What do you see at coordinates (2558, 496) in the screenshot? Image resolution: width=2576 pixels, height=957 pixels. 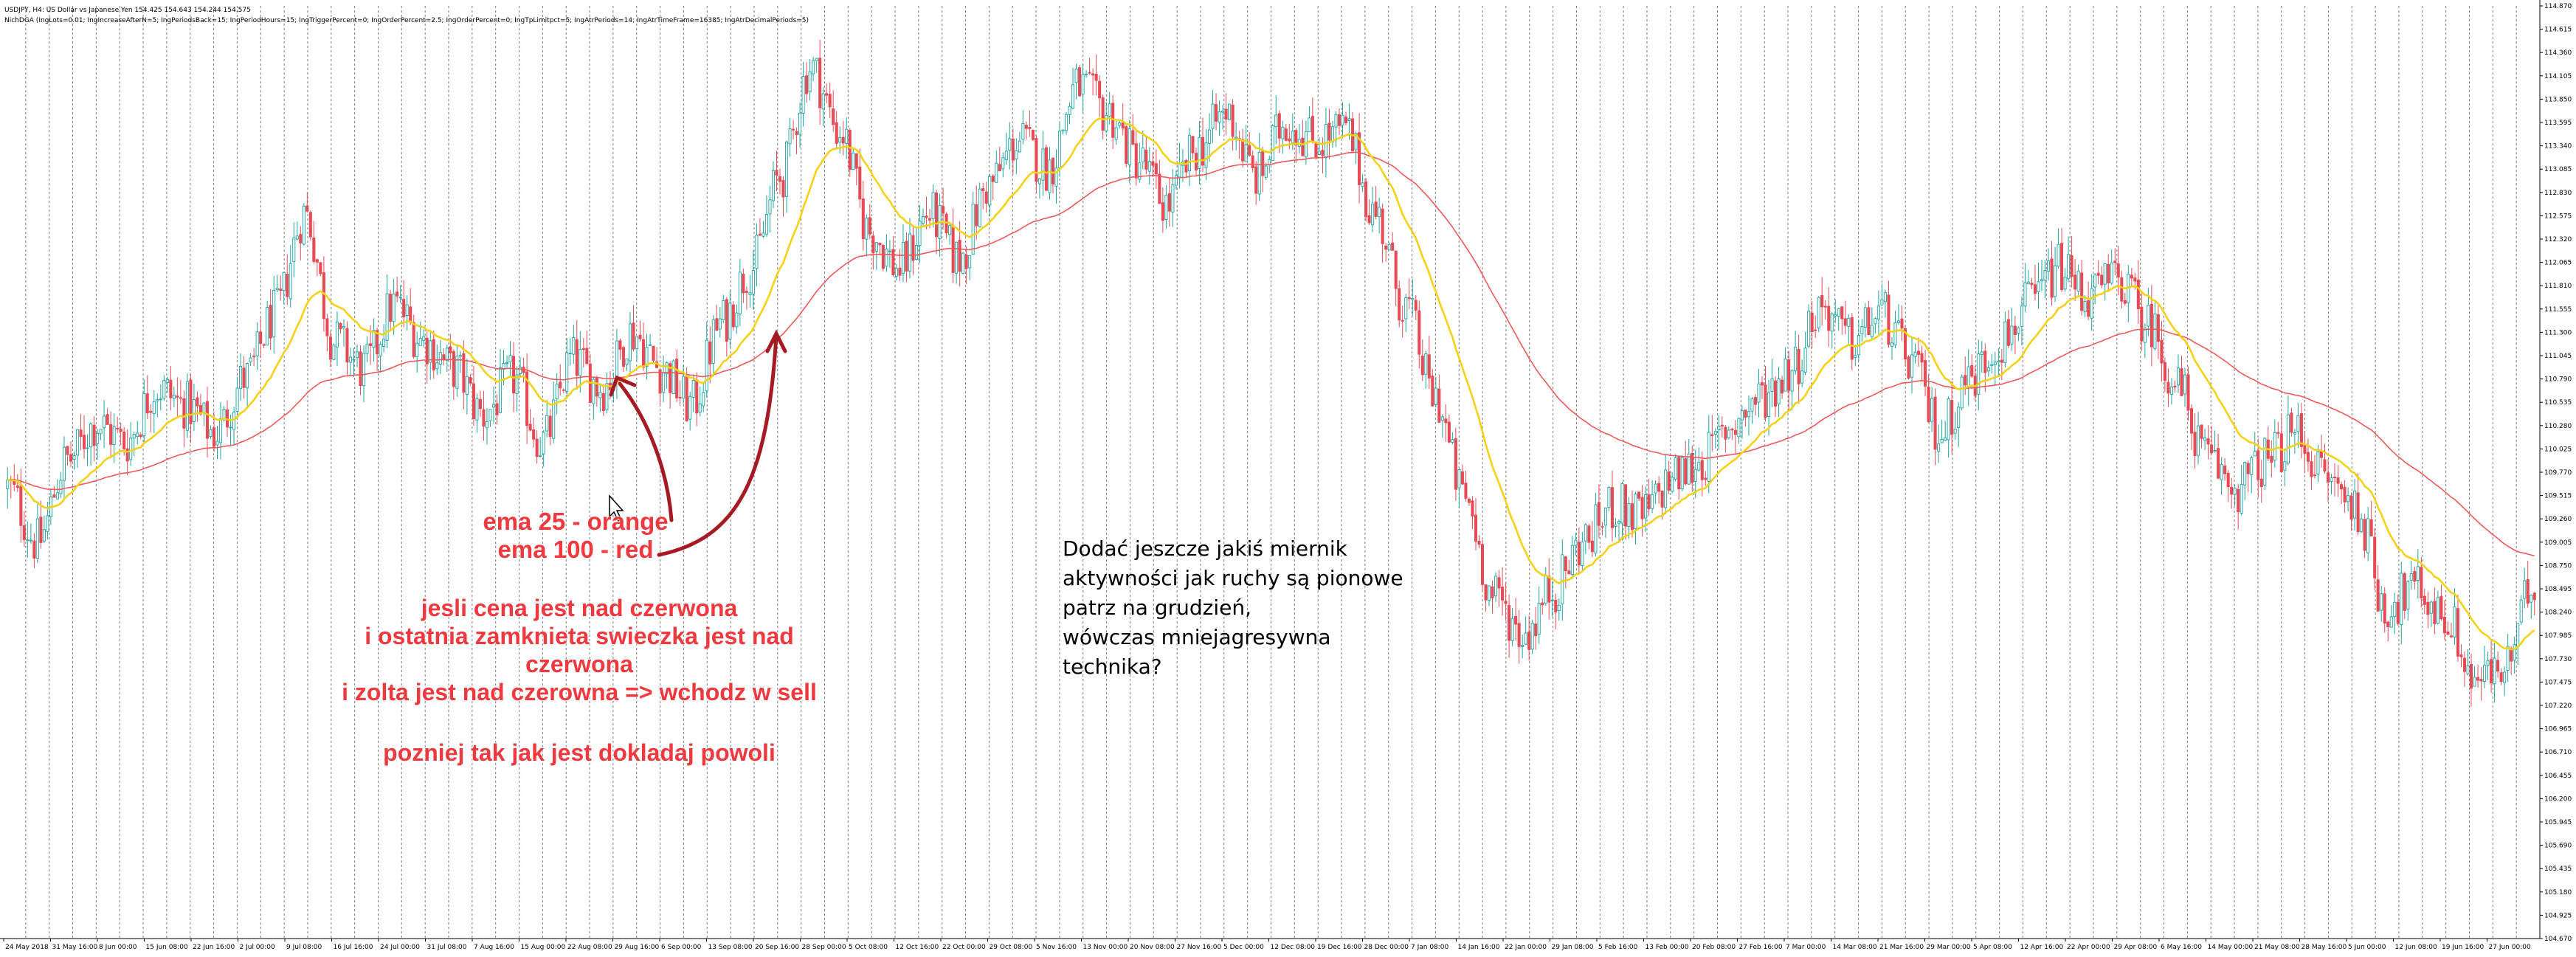 I see `price-tick-label: 109.515` at bounding box center [2558, 496].